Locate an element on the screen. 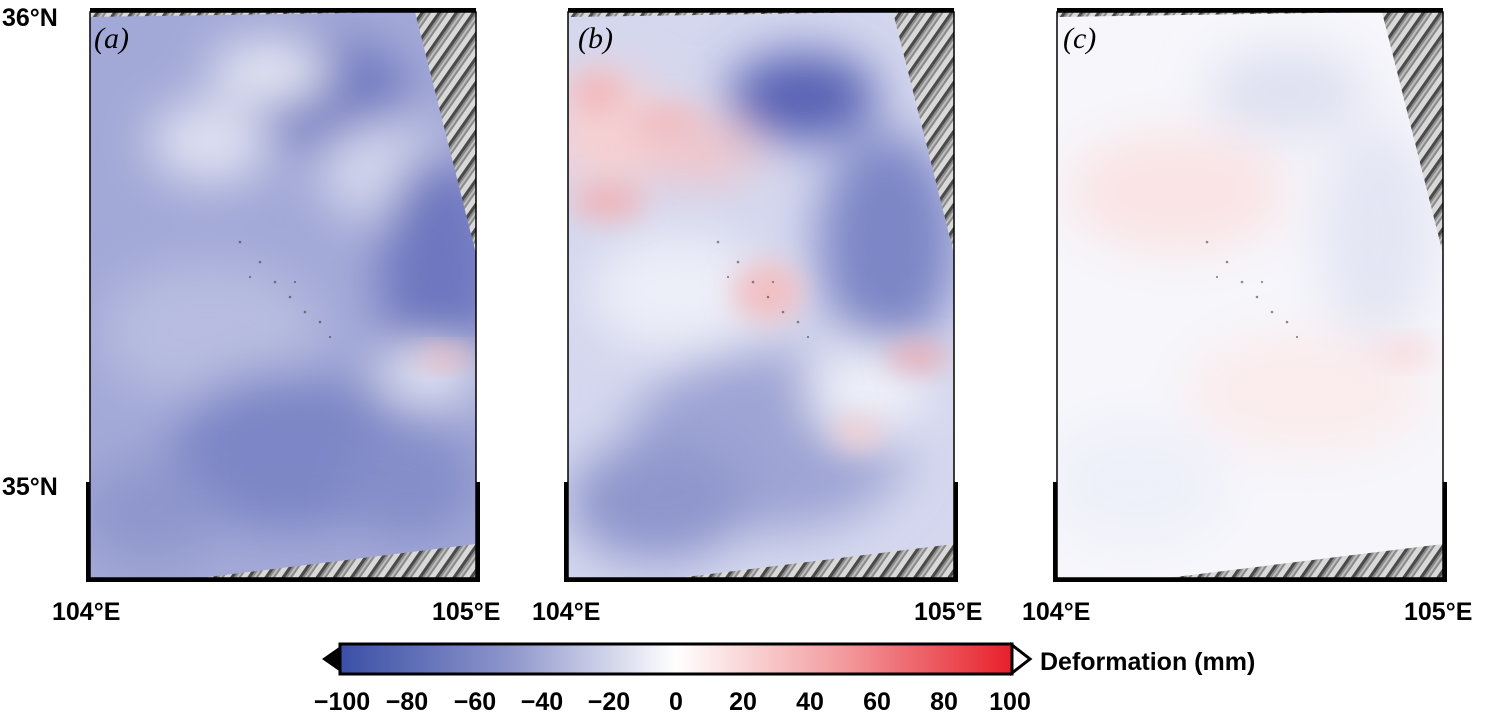 Image resolution: width=1488 pixels, height=719 pixels. panel-c-frame-right-bar is located at coordinates (1445, 532).